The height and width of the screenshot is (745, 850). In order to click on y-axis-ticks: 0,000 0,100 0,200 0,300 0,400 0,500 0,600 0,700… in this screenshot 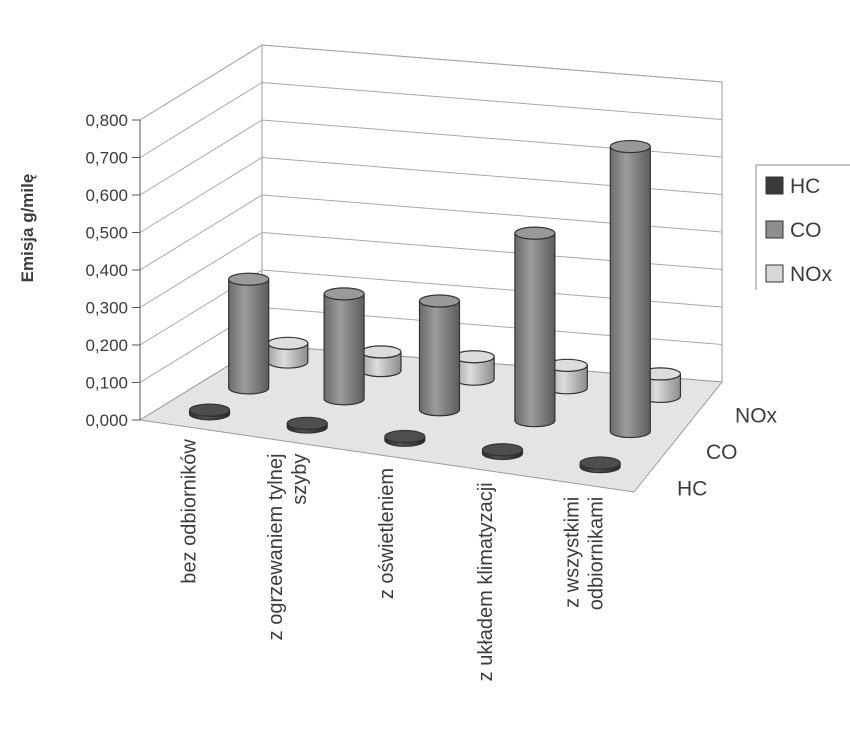, I will do `click(113, 270)`.